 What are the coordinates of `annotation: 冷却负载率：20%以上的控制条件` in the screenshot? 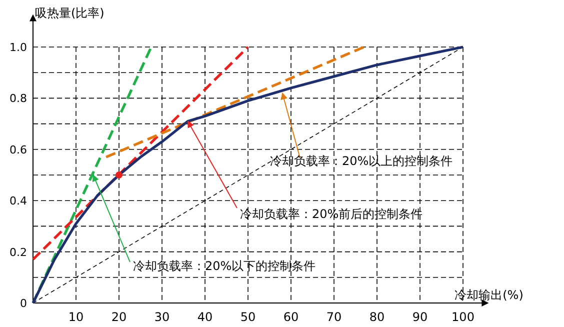 It's located at (361, 161).